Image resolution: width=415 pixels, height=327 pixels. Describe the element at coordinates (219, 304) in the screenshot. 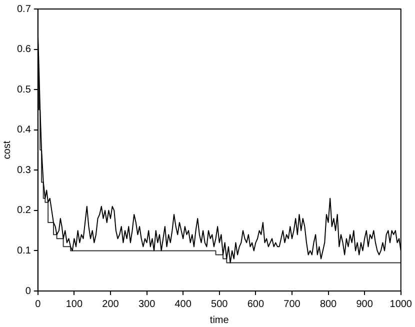

I see `x-tick-label: 500` at that location.